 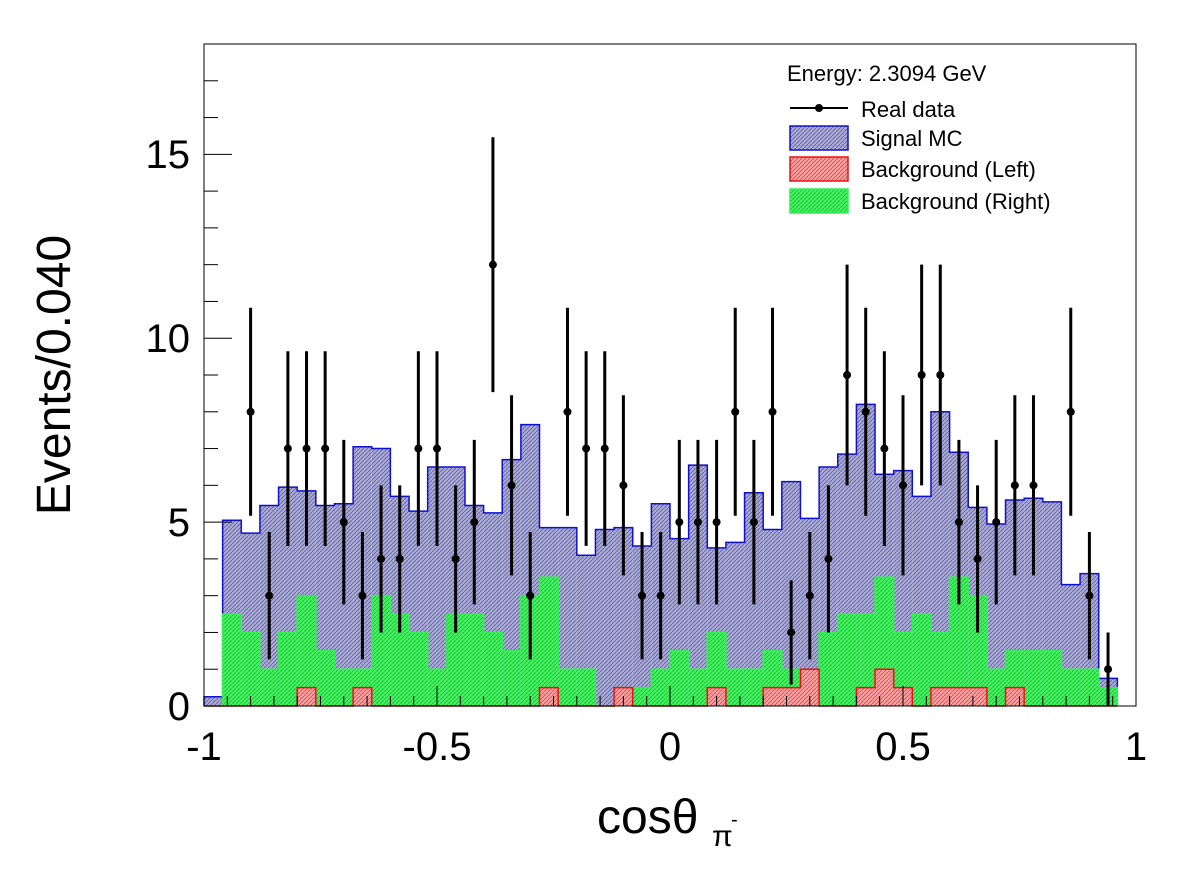 What do you see at coordinates (722, 836) in the screenshot?
I see `x-axis-title-subscript: π` at bounding box center [722, 836].